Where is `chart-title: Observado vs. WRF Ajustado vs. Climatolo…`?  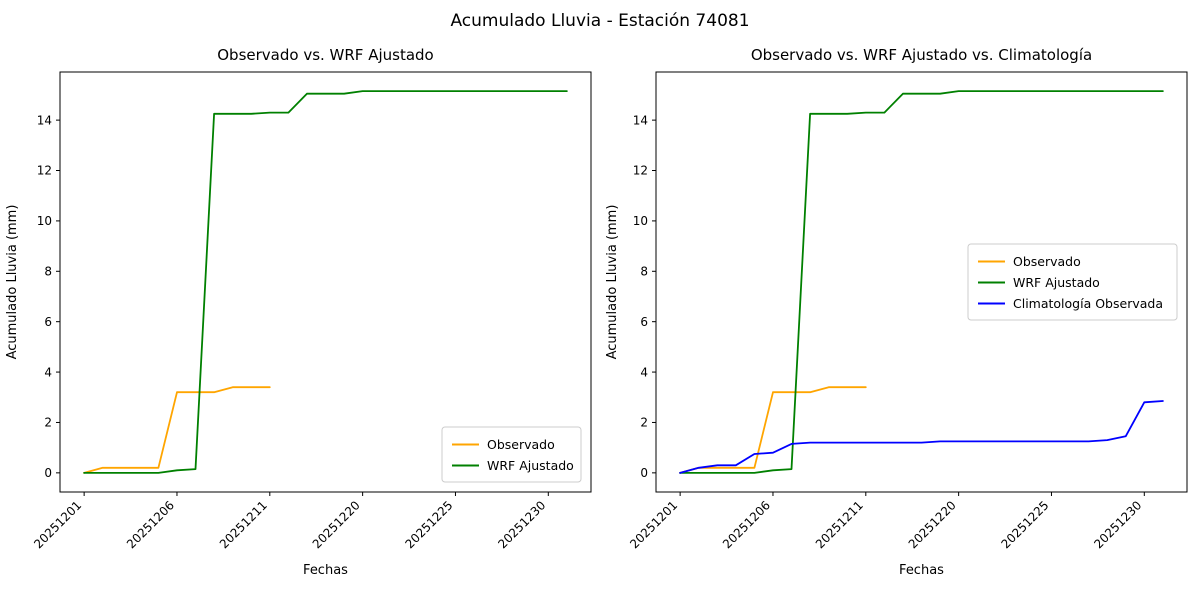 chart-title: Observado vs. WRF Ajustado vs. Climatolo… is located at coordinates (921, 55).